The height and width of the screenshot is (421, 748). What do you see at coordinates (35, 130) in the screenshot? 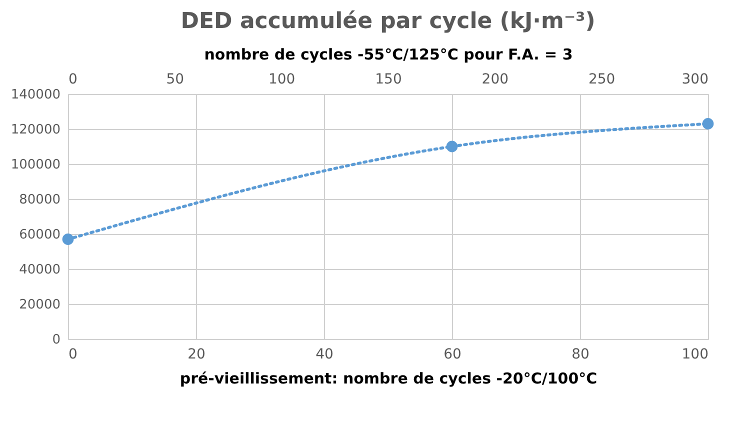
I see `y-tick-label: 120000` at bounding box center [35, 130].